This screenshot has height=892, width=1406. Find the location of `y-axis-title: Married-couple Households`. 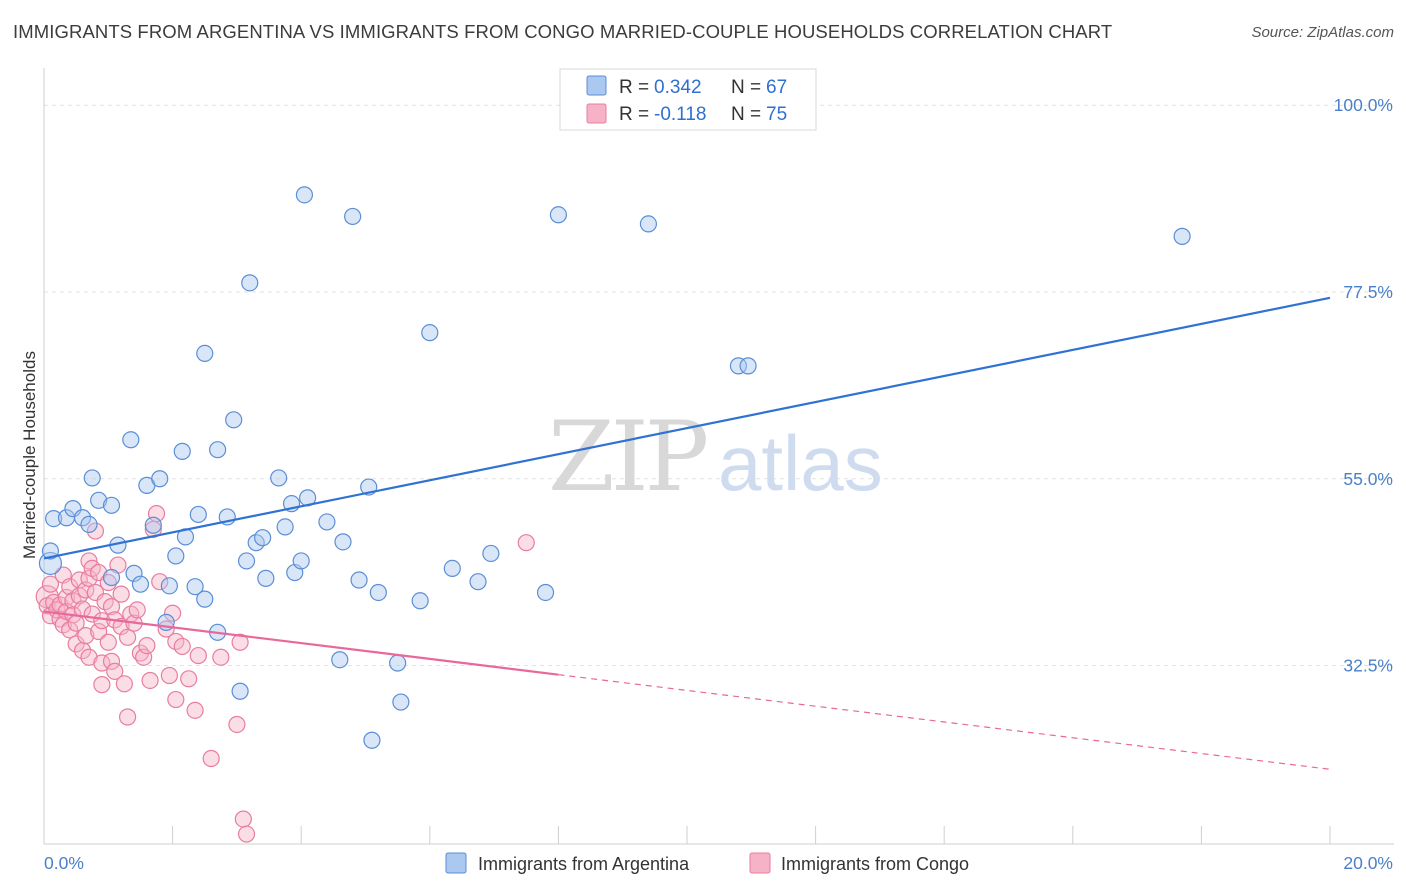

y-axis-title: Married-couple Households is located at coordinates (29, 455).